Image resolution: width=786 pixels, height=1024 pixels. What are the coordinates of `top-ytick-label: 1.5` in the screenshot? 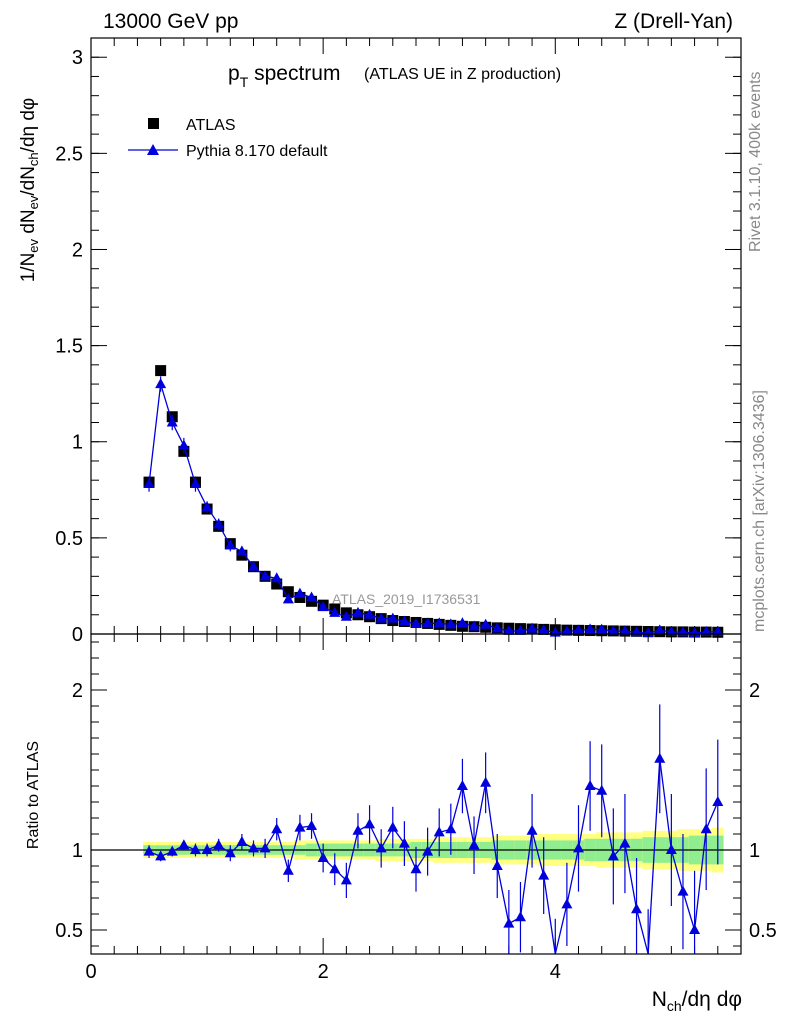 It's located at (69, 347).